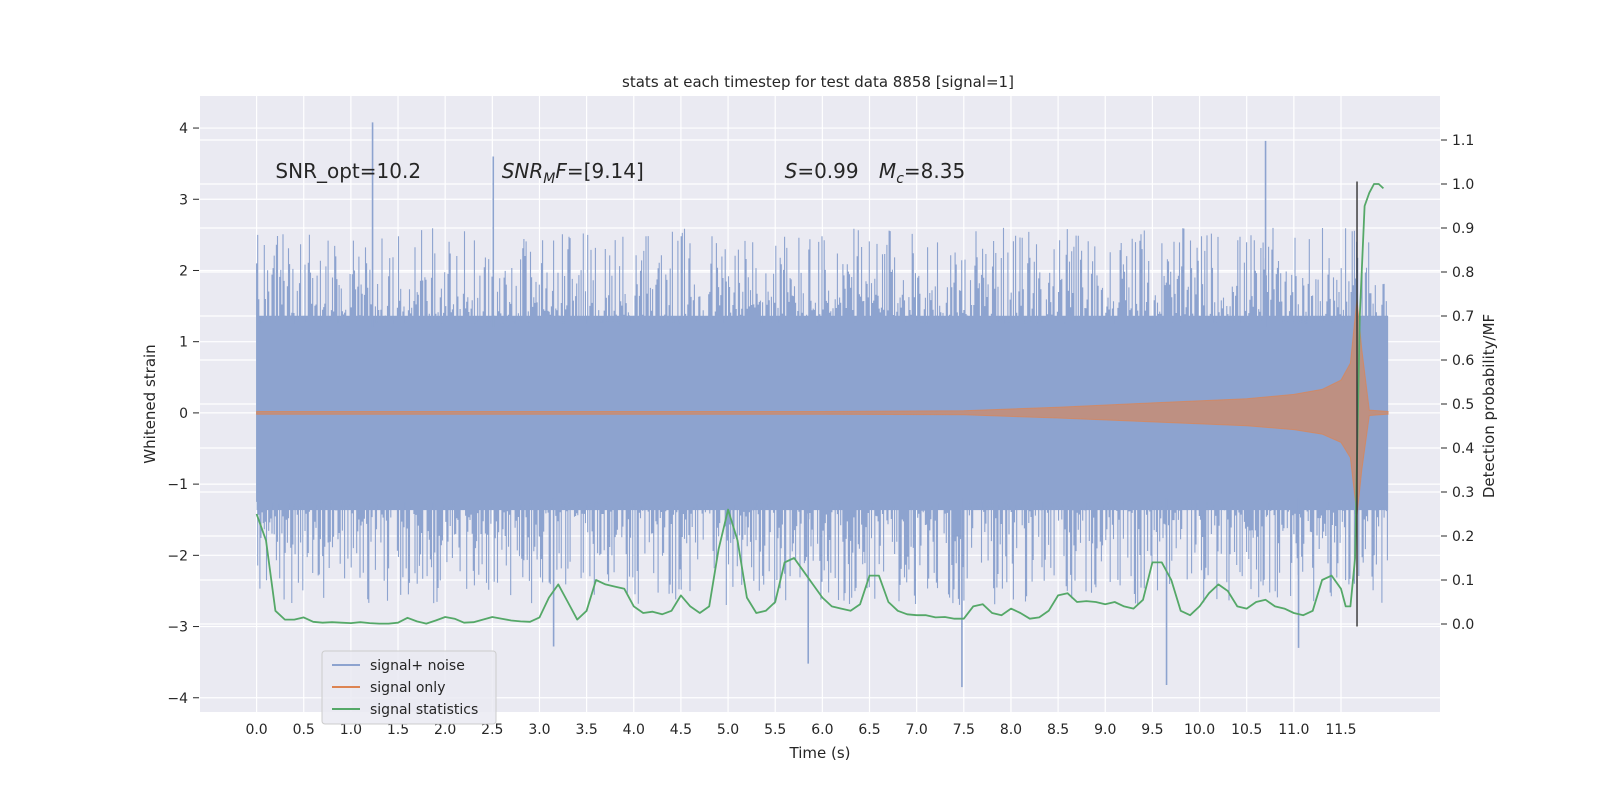 This screenshot has height=800, width=1600. Describe the element at coordinates (1463, 537) in the screenshot. I see `y2-tick-label: 0.2` at that location.